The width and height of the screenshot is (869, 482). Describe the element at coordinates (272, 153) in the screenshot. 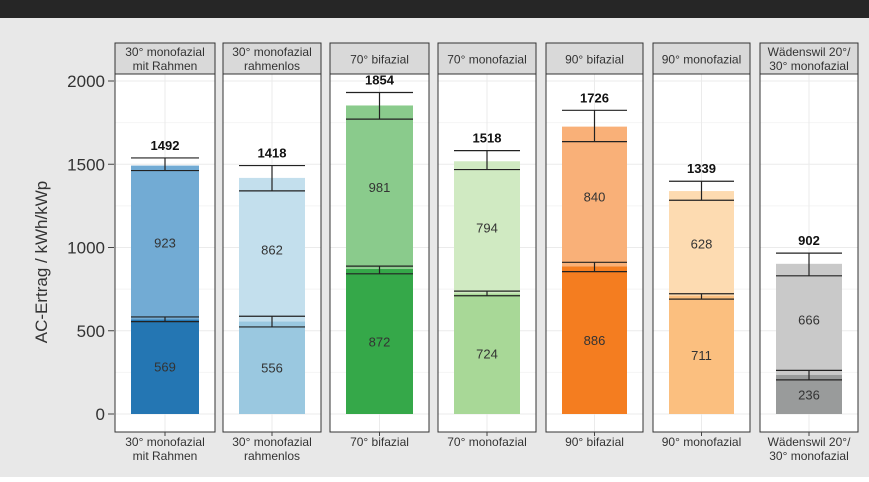

I see `bar-total-label: 1418` at that location.